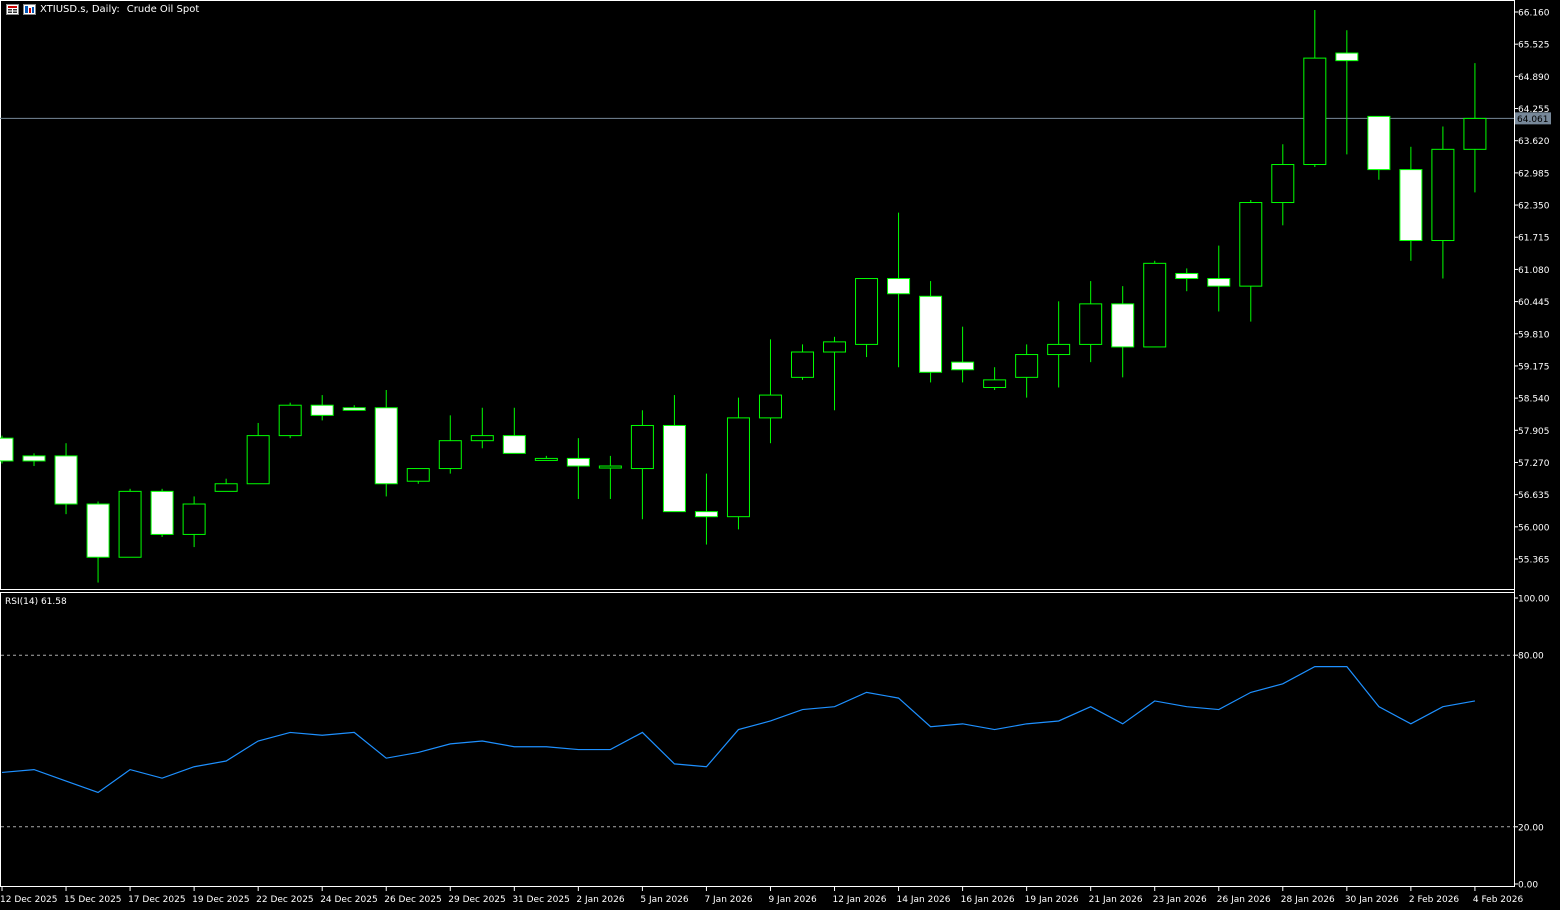 Image resolution: width=1560 pixels, height=910 pixels. What do you see at coordinates (1534, 14) in the screenshot?
I see `price-tick-label: 66.160` at bounding box center [1534, 14].